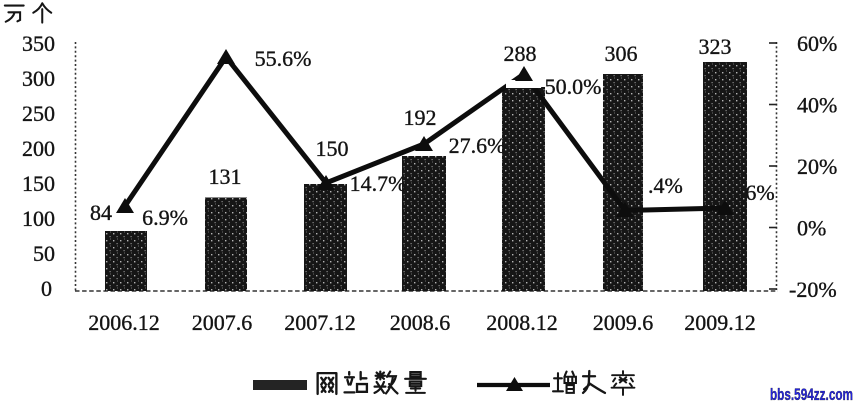  Describe the element at coordinates (38, 78) in the screenshot. I see `svg-text: 300` at that location.